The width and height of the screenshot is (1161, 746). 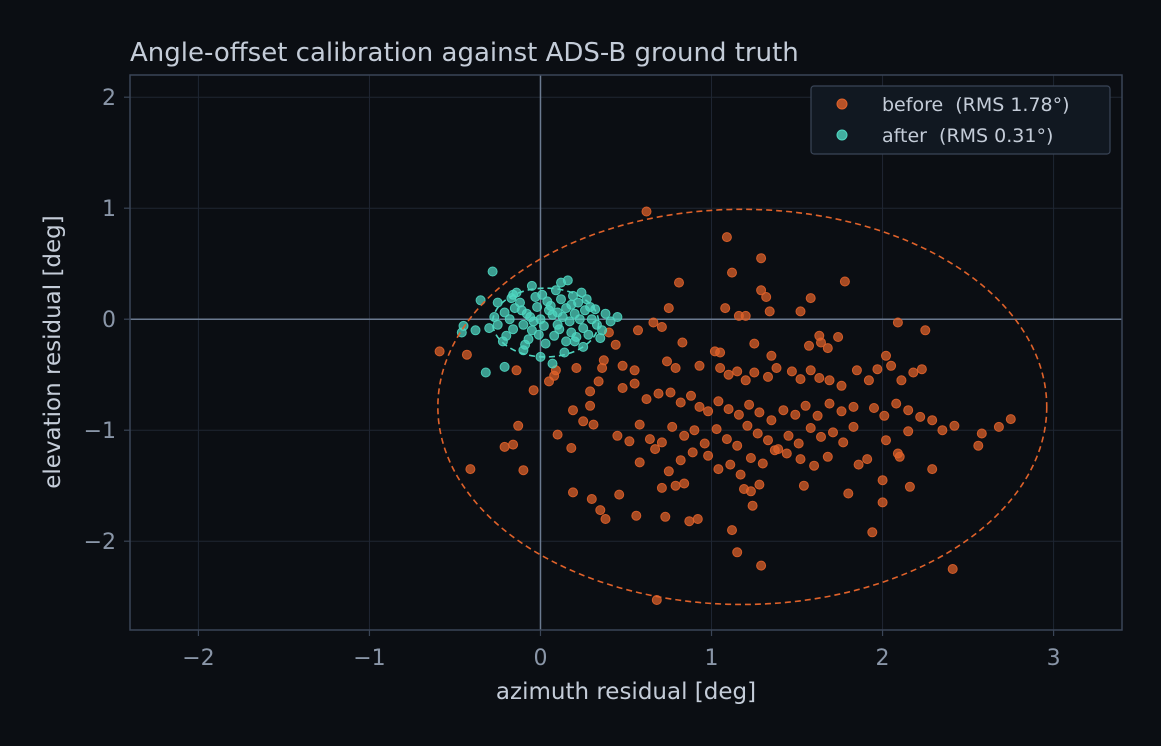 I want to click on legend-label-before: before (RMS 1.78°), so click(x=976, y=105).